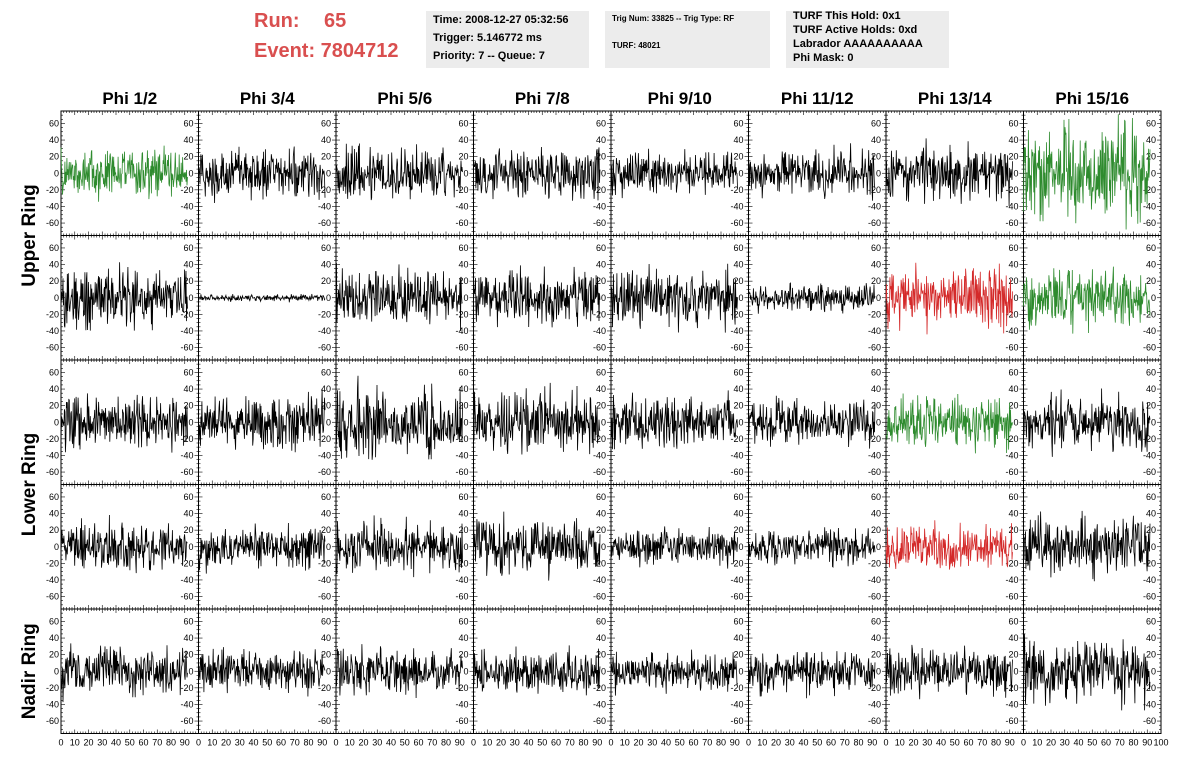 This screenshot has width=1196, height=772. Describe the element at coordinates (129, 98) in the screenshot. I see `column-header: Phi 1/2` at that location.